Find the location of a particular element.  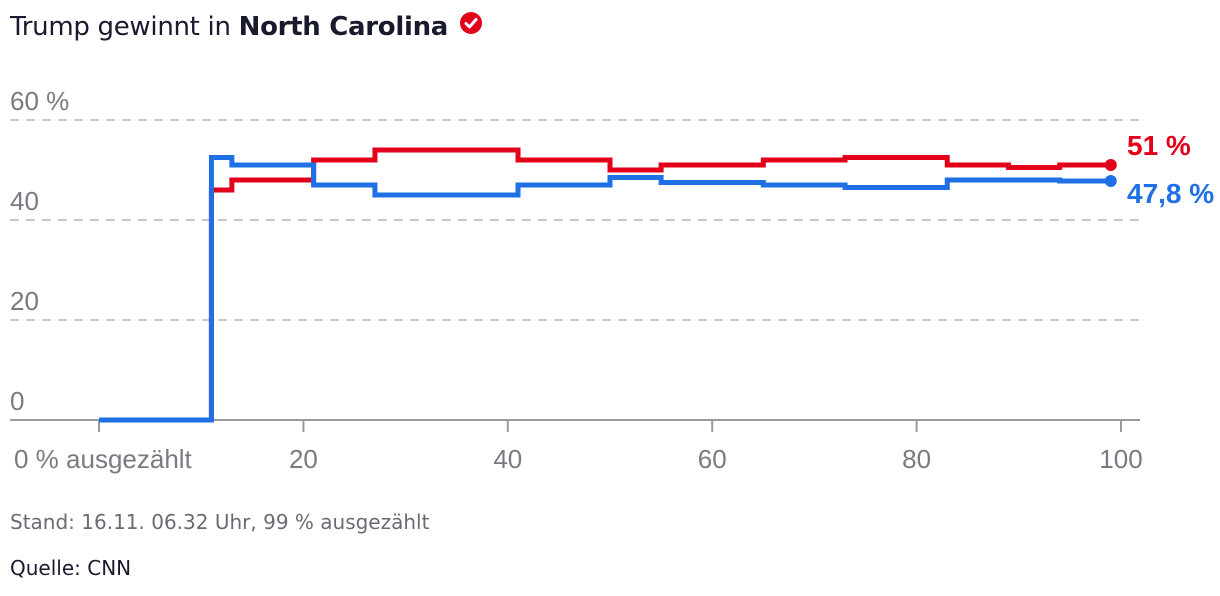

y-tick-label-0: 0 is located at coordinates (17, 401).